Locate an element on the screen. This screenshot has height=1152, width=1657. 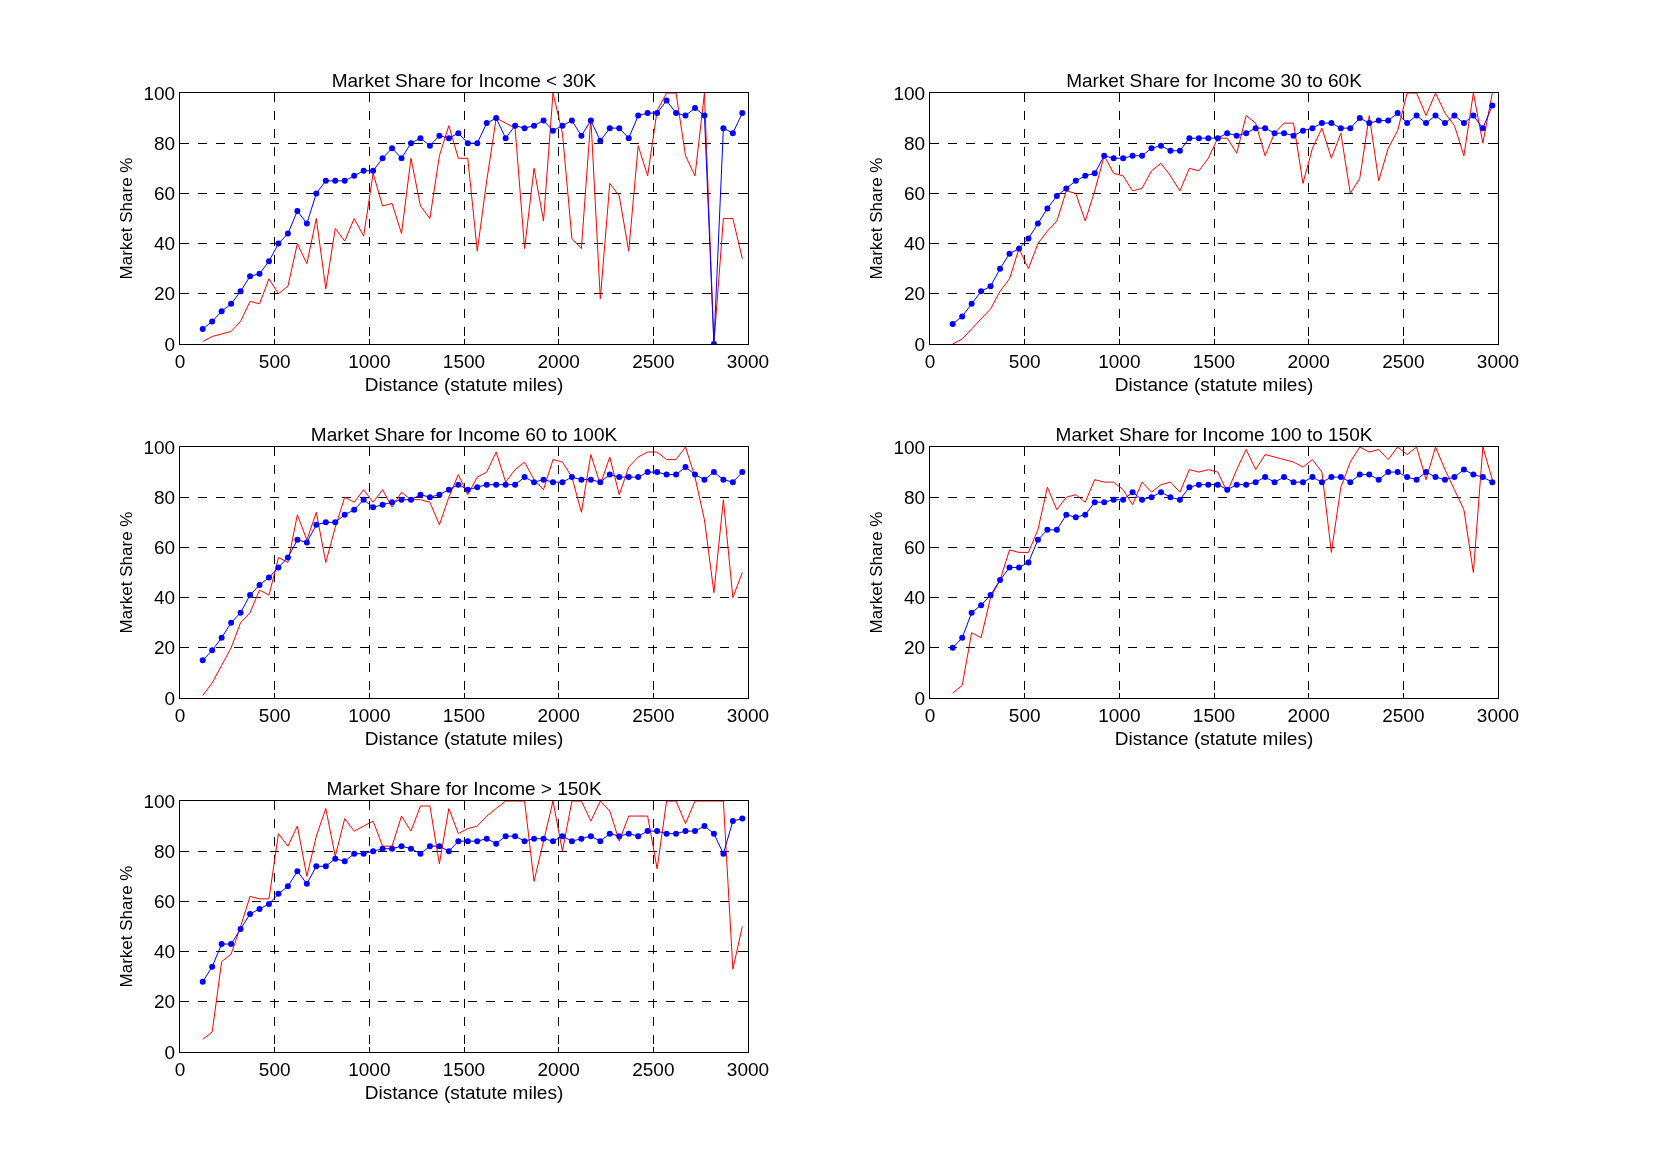
x-tick-label: 2500 is located at coordinates (1403, 361).